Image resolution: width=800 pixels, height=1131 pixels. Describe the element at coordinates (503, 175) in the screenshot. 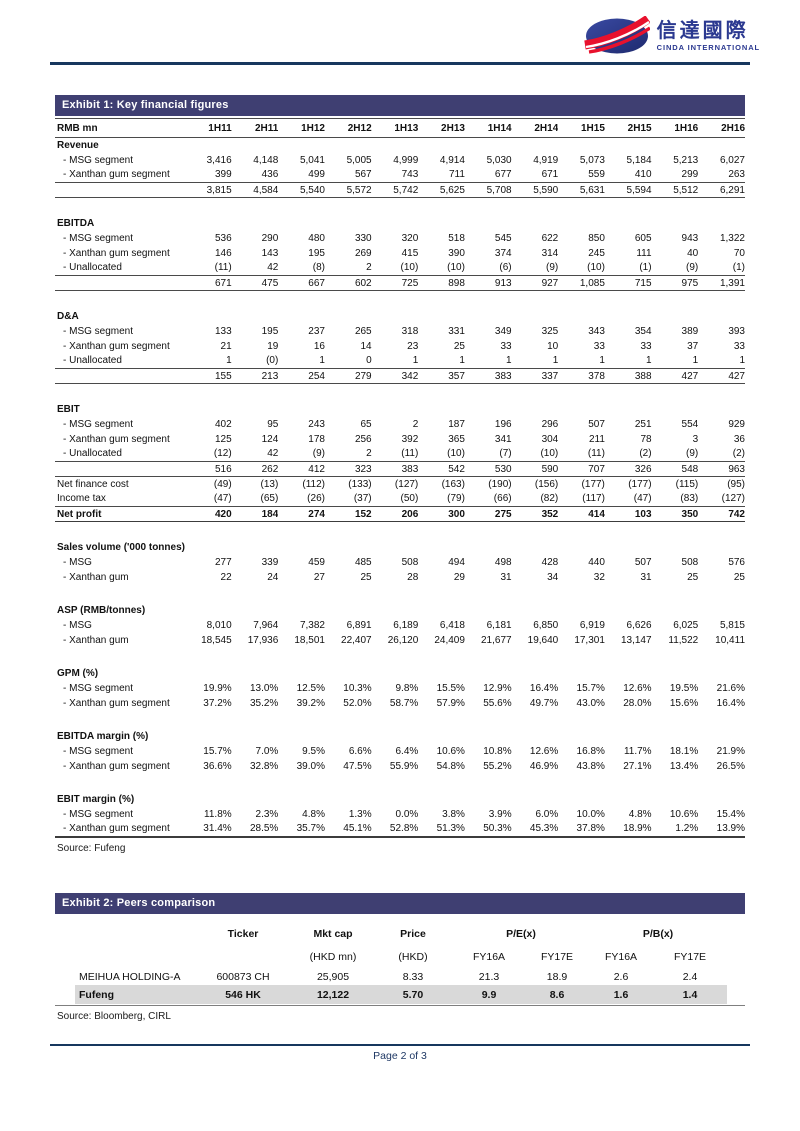

I see `value-cell: 677` at that location.